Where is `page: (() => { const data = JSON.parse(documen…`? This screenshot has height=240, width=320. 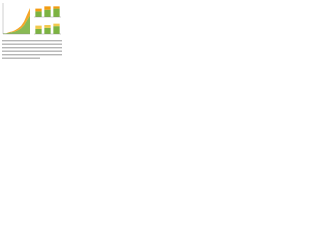 page: (() => { const data = JSON.parse(documen… is located at coordinates (32, 32).